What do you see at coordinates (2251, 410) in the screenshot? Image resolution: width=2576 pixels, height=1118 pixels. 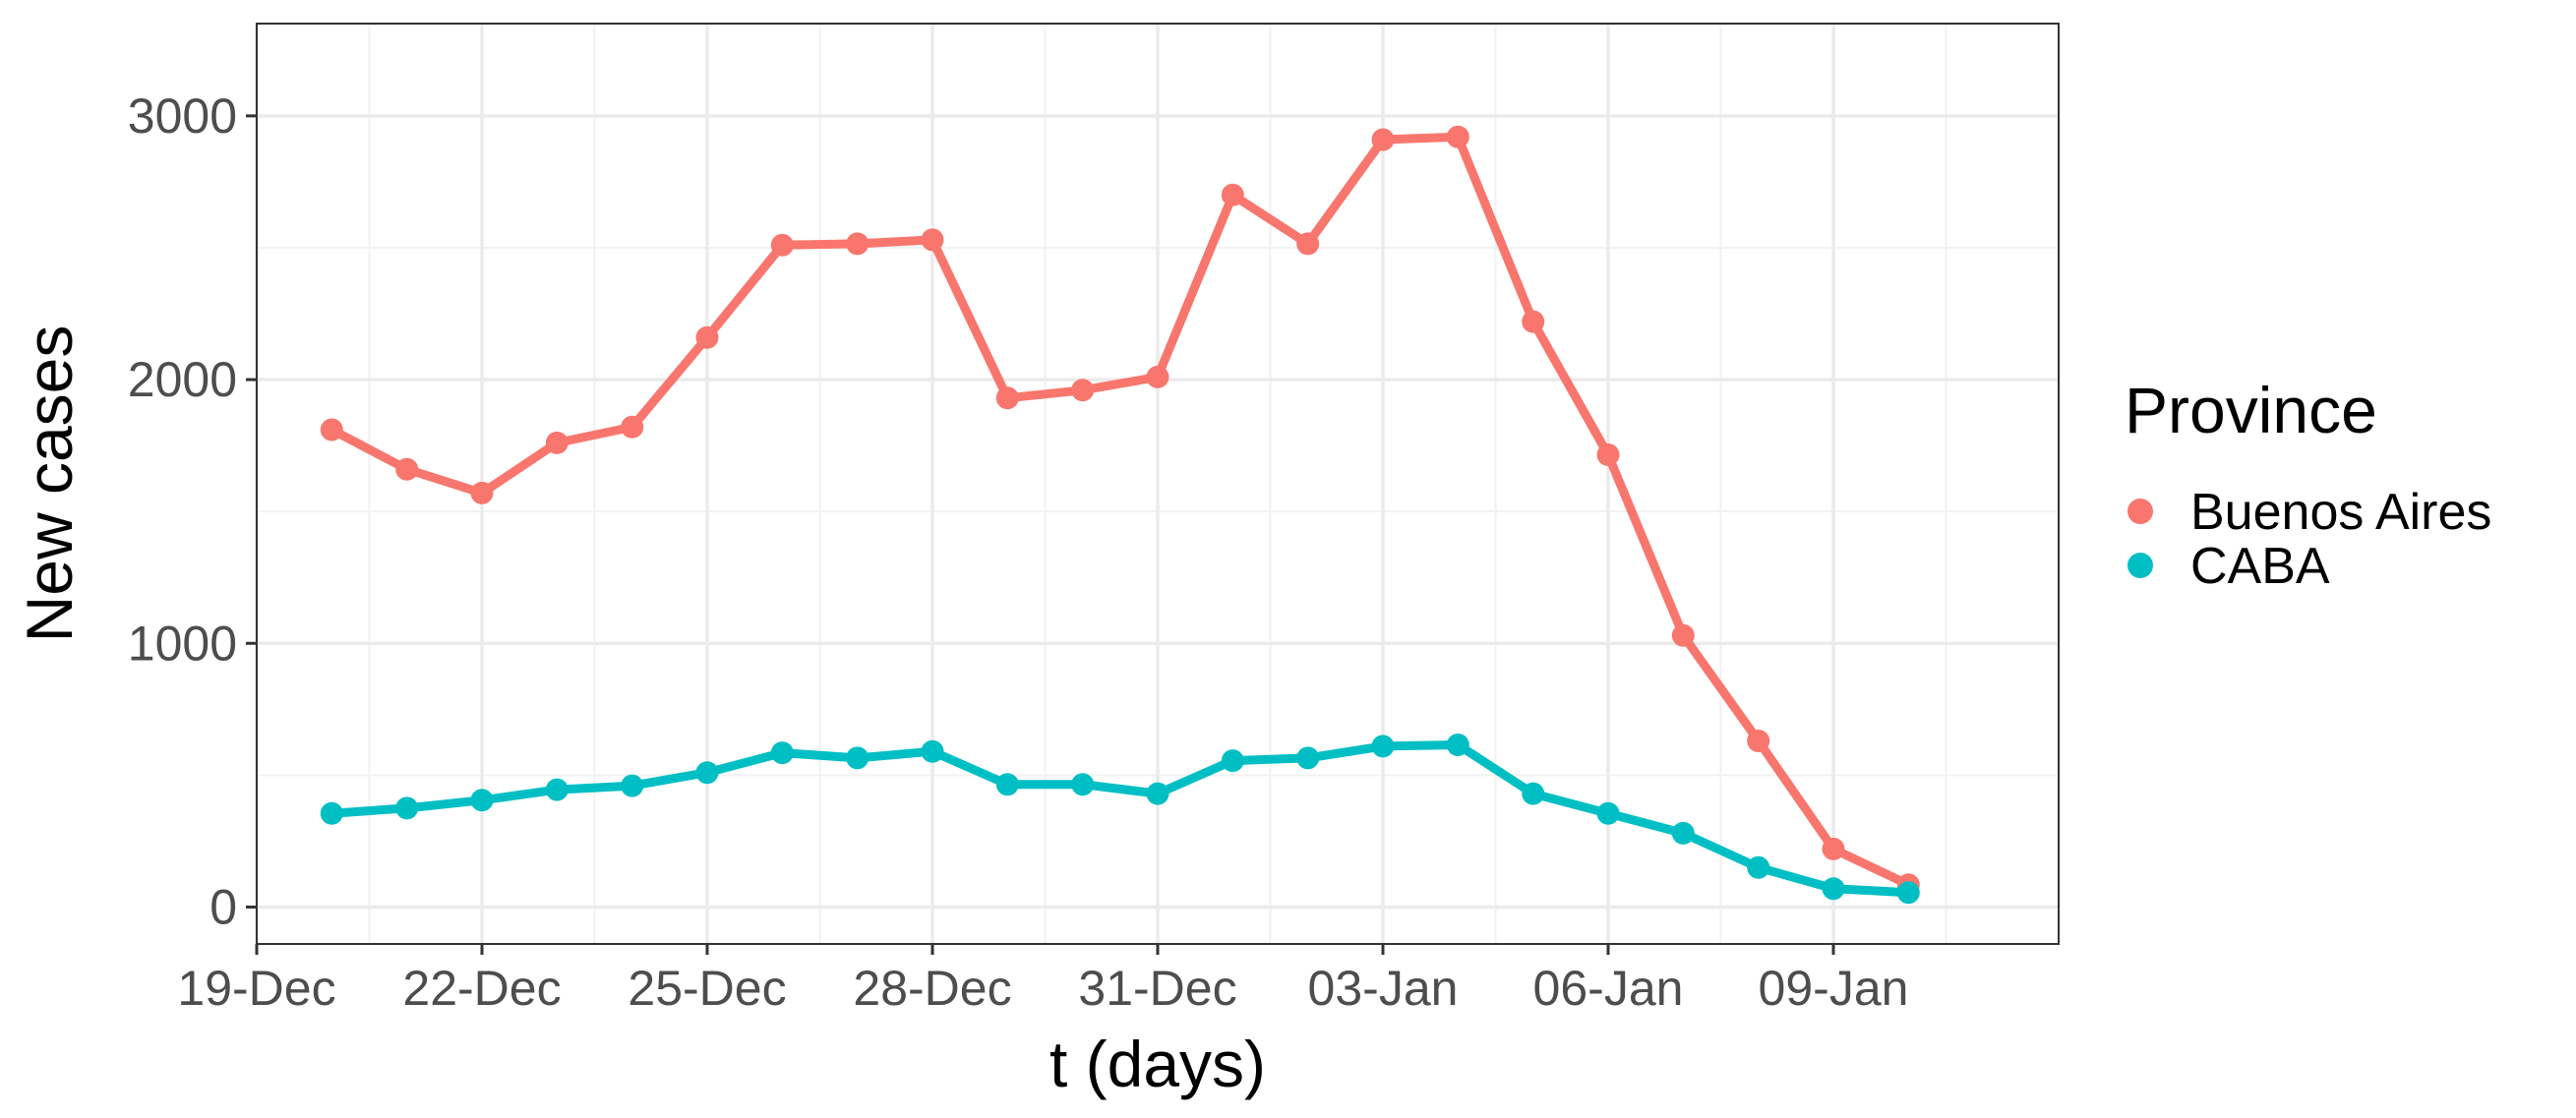 I see `legend-title: Province` at bounding box center [2251, 410].